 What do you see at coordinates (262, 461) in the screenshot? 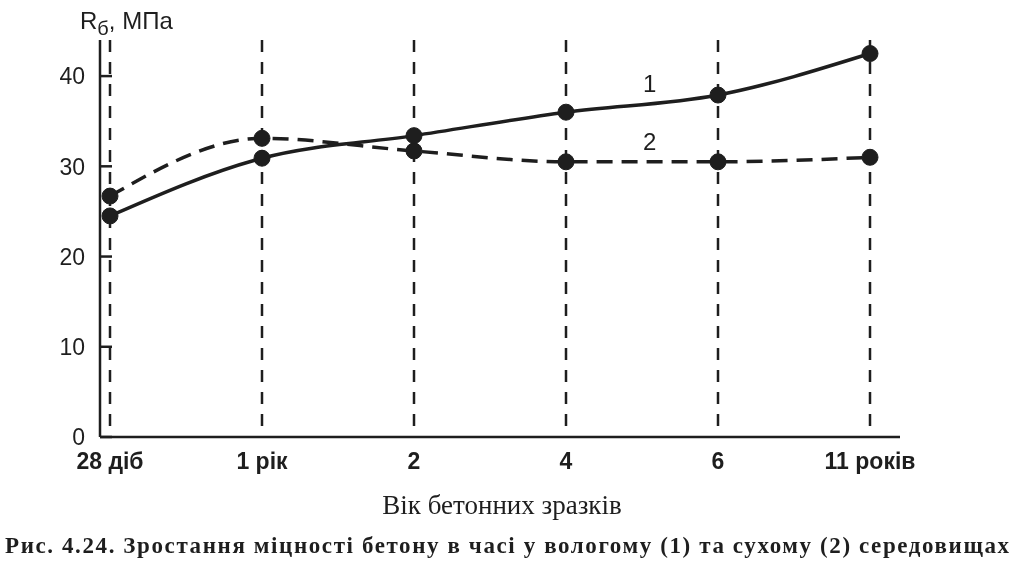
I see `x-tick-label: 1 рік` at bounding box center [262, 461].